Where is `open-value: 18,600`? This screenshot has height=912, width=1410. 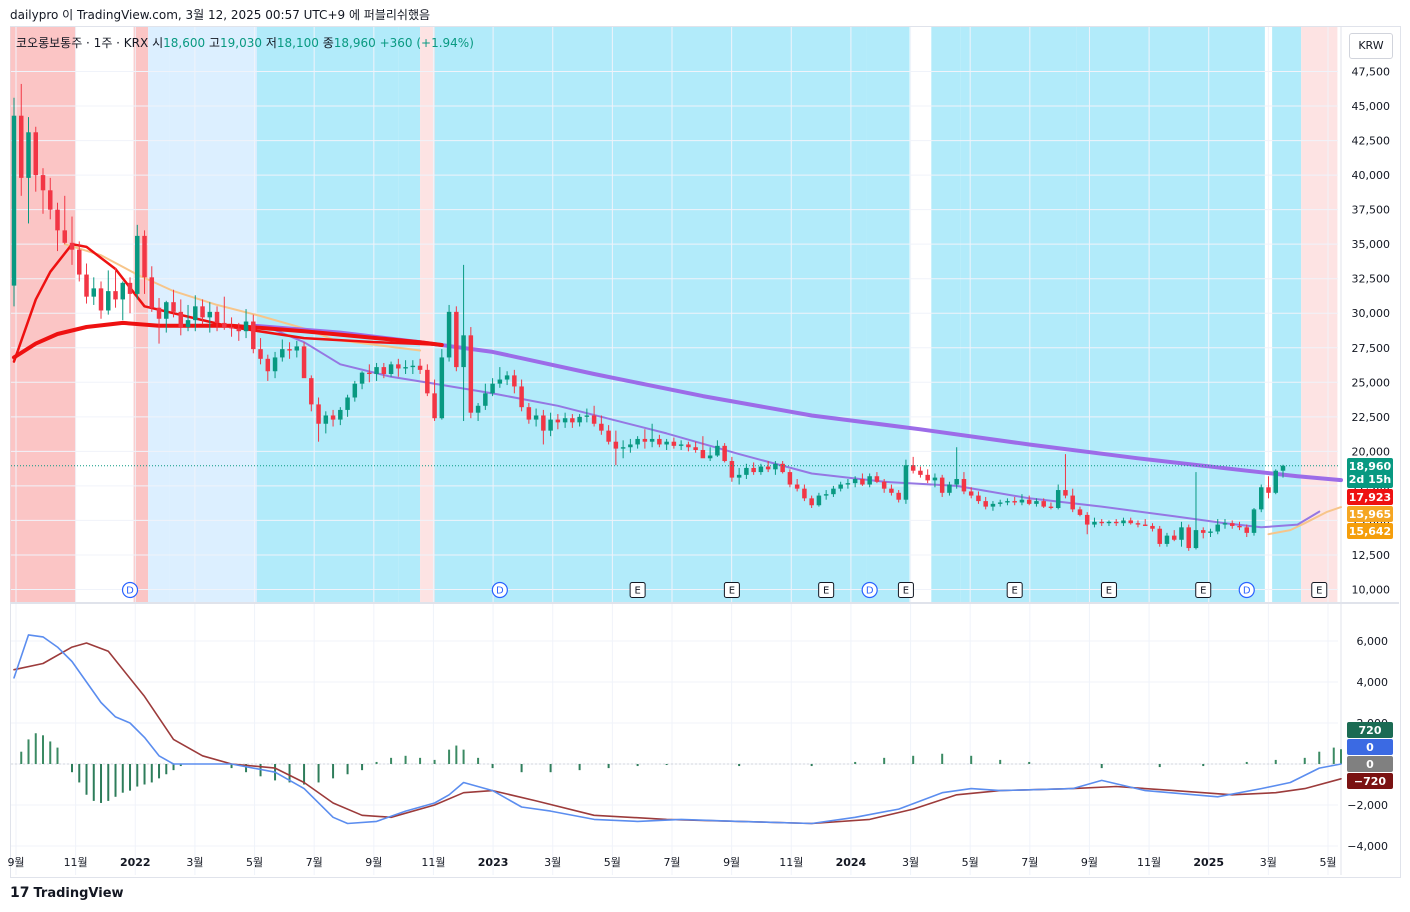 open-value: 18,600 is located at coordinates (184, 43).